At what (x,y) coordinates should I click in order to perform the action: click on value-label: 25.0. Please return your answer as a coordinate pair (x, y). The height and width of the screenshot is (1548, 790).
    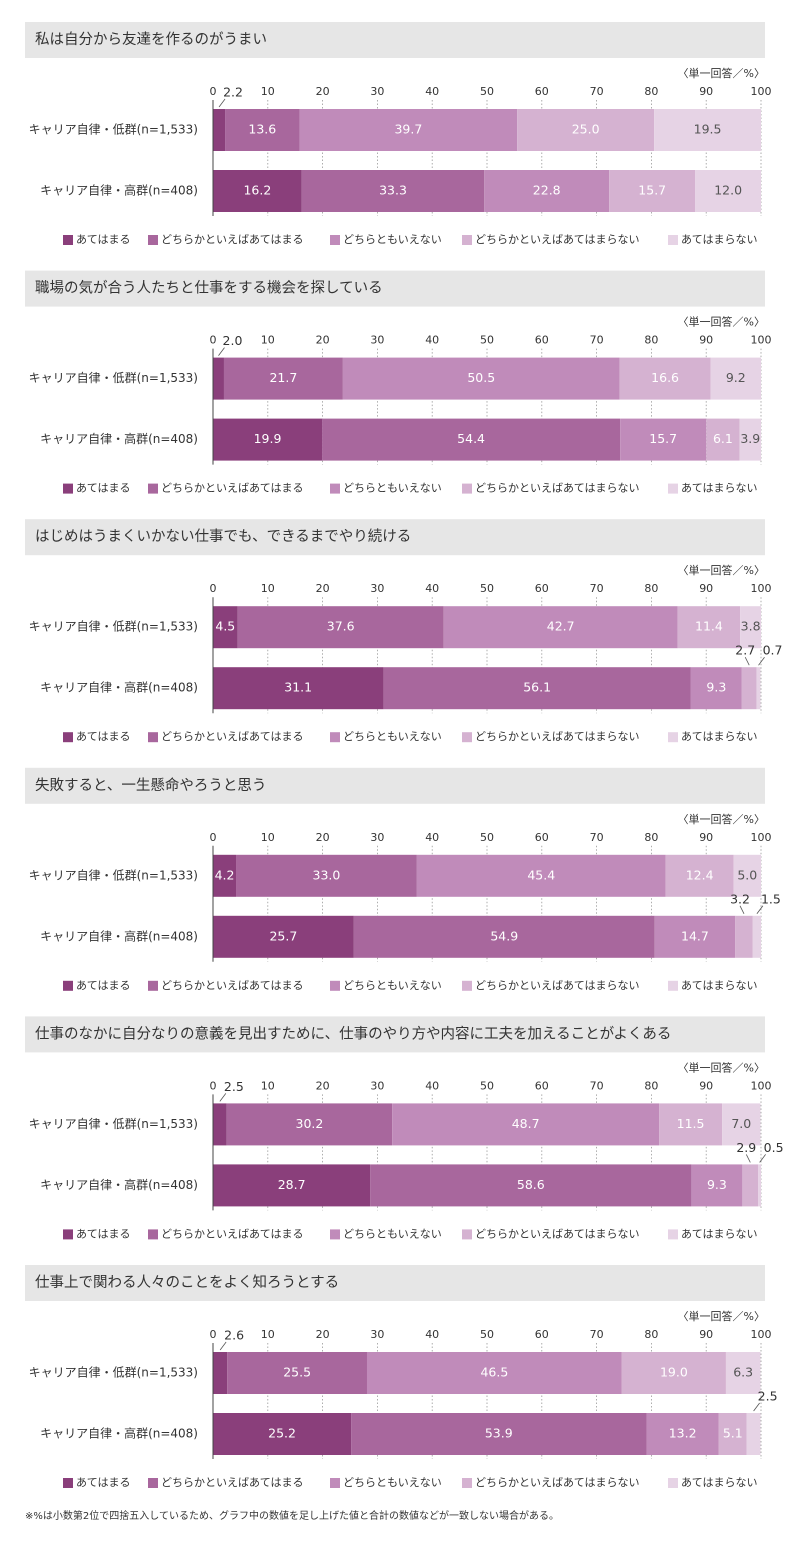
    Looking at the image, I should click on (586, 129).